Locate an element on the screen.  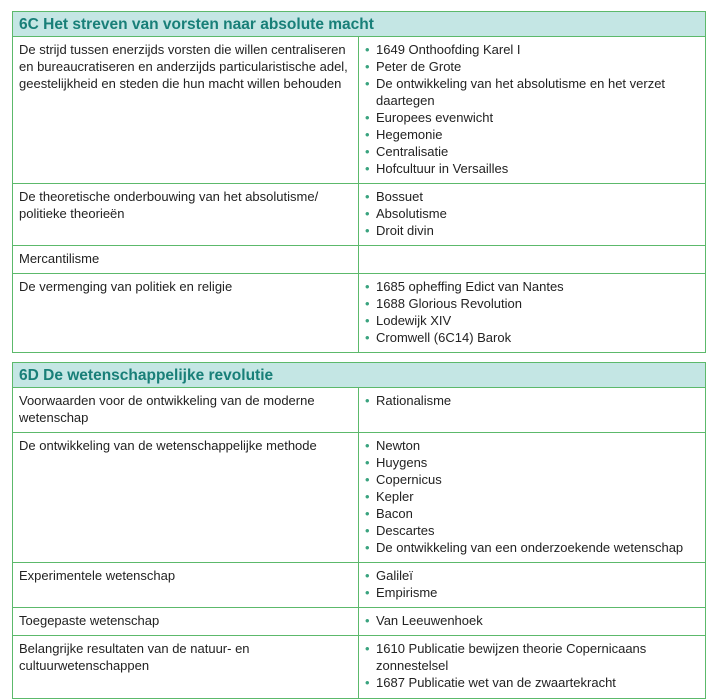
topic-cell: Experimentele wetenschap is located at coordinates (185, 585).